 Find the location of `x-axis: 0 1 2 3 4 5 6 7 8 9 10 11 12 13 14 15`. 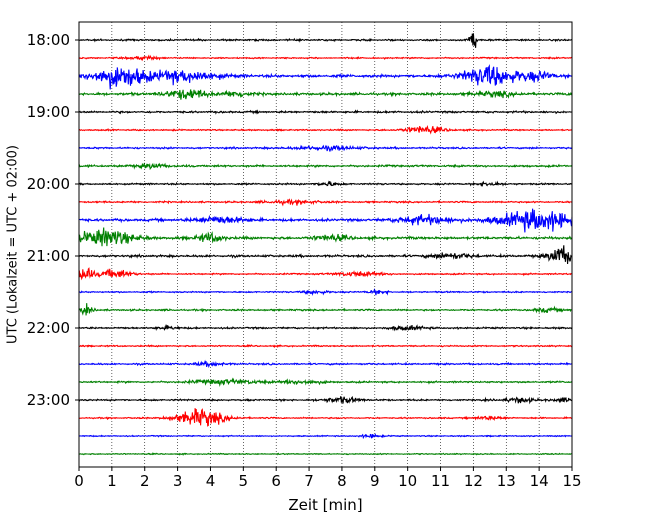

x-axis: 0 1 2 3 4 5 6 7 8 9 10 11 12 13 14 15 is located at coordinates (328, 478).